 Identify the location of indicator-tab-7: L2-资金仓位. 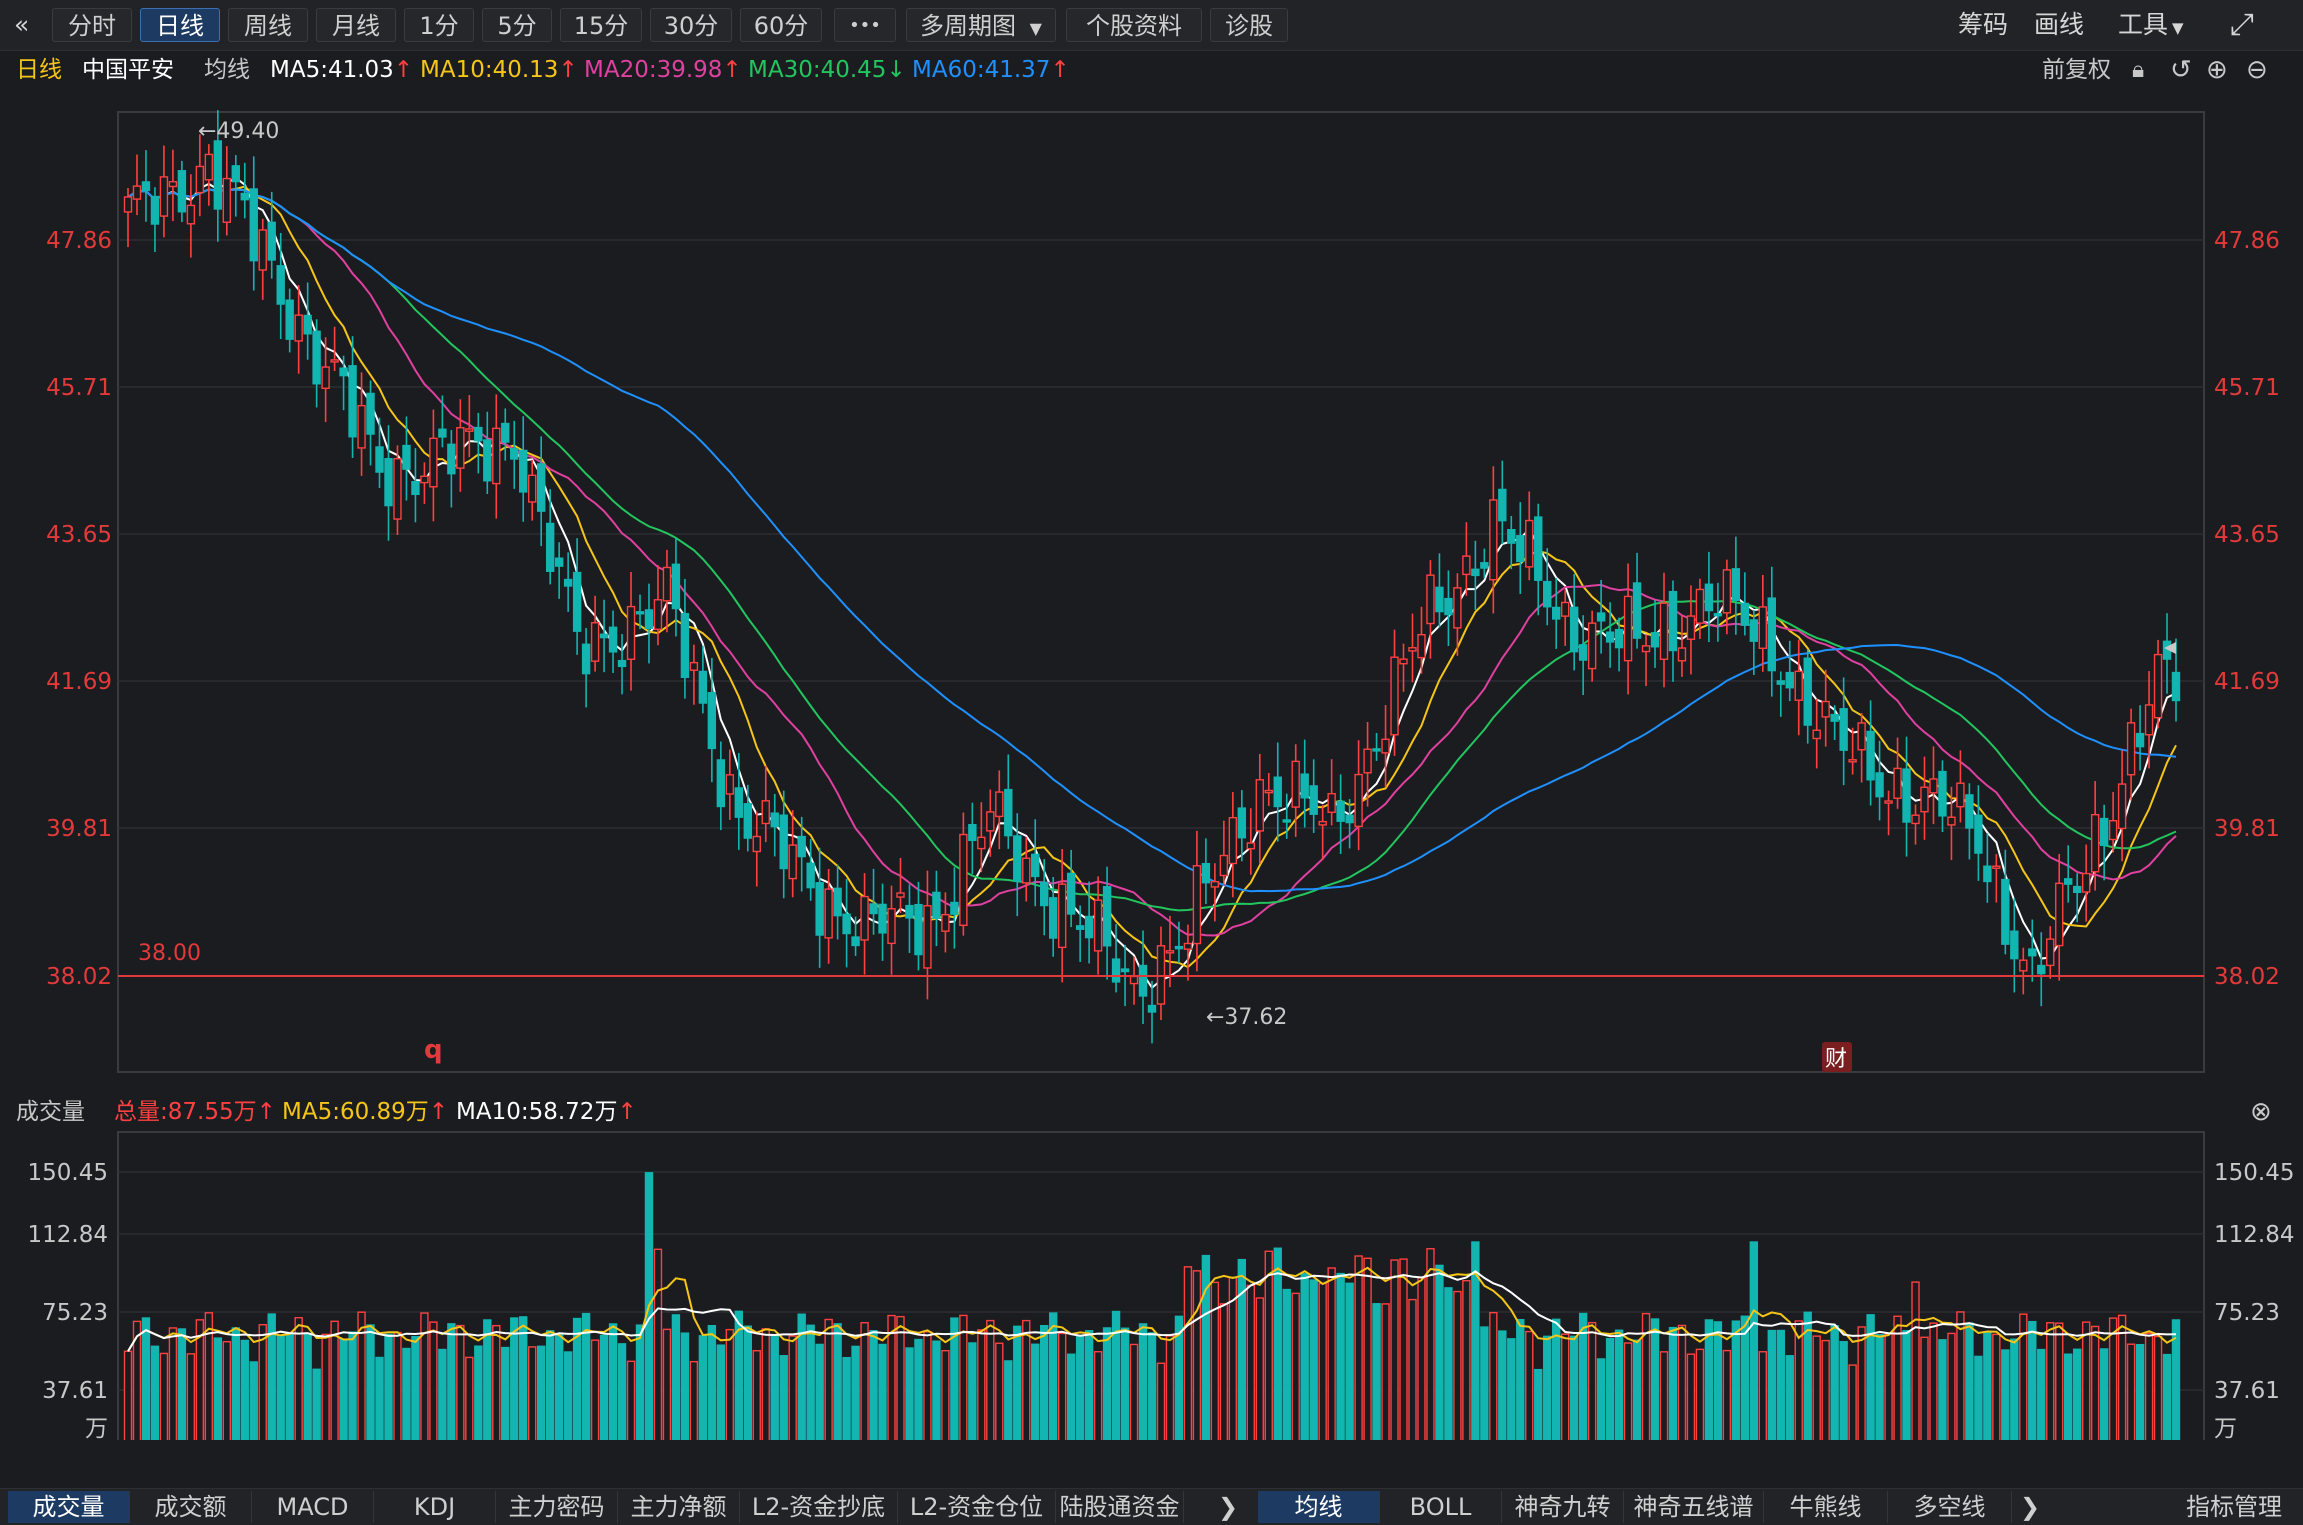
(977, 1507).